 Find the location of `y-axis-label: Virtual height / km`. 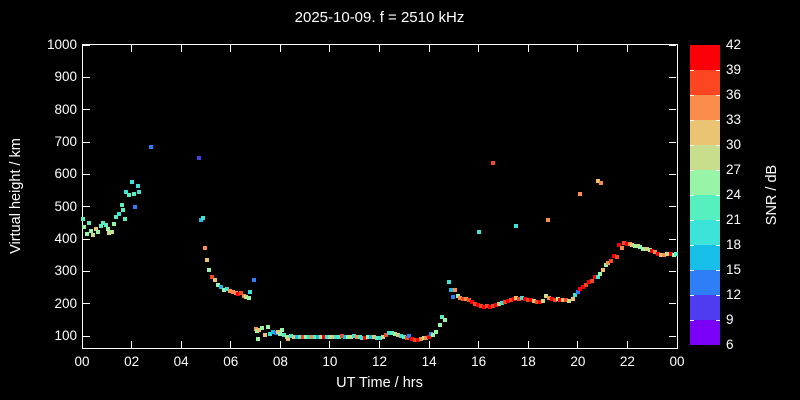

y-axis-label: Virtual height / km is located at coordinates (16, 196).